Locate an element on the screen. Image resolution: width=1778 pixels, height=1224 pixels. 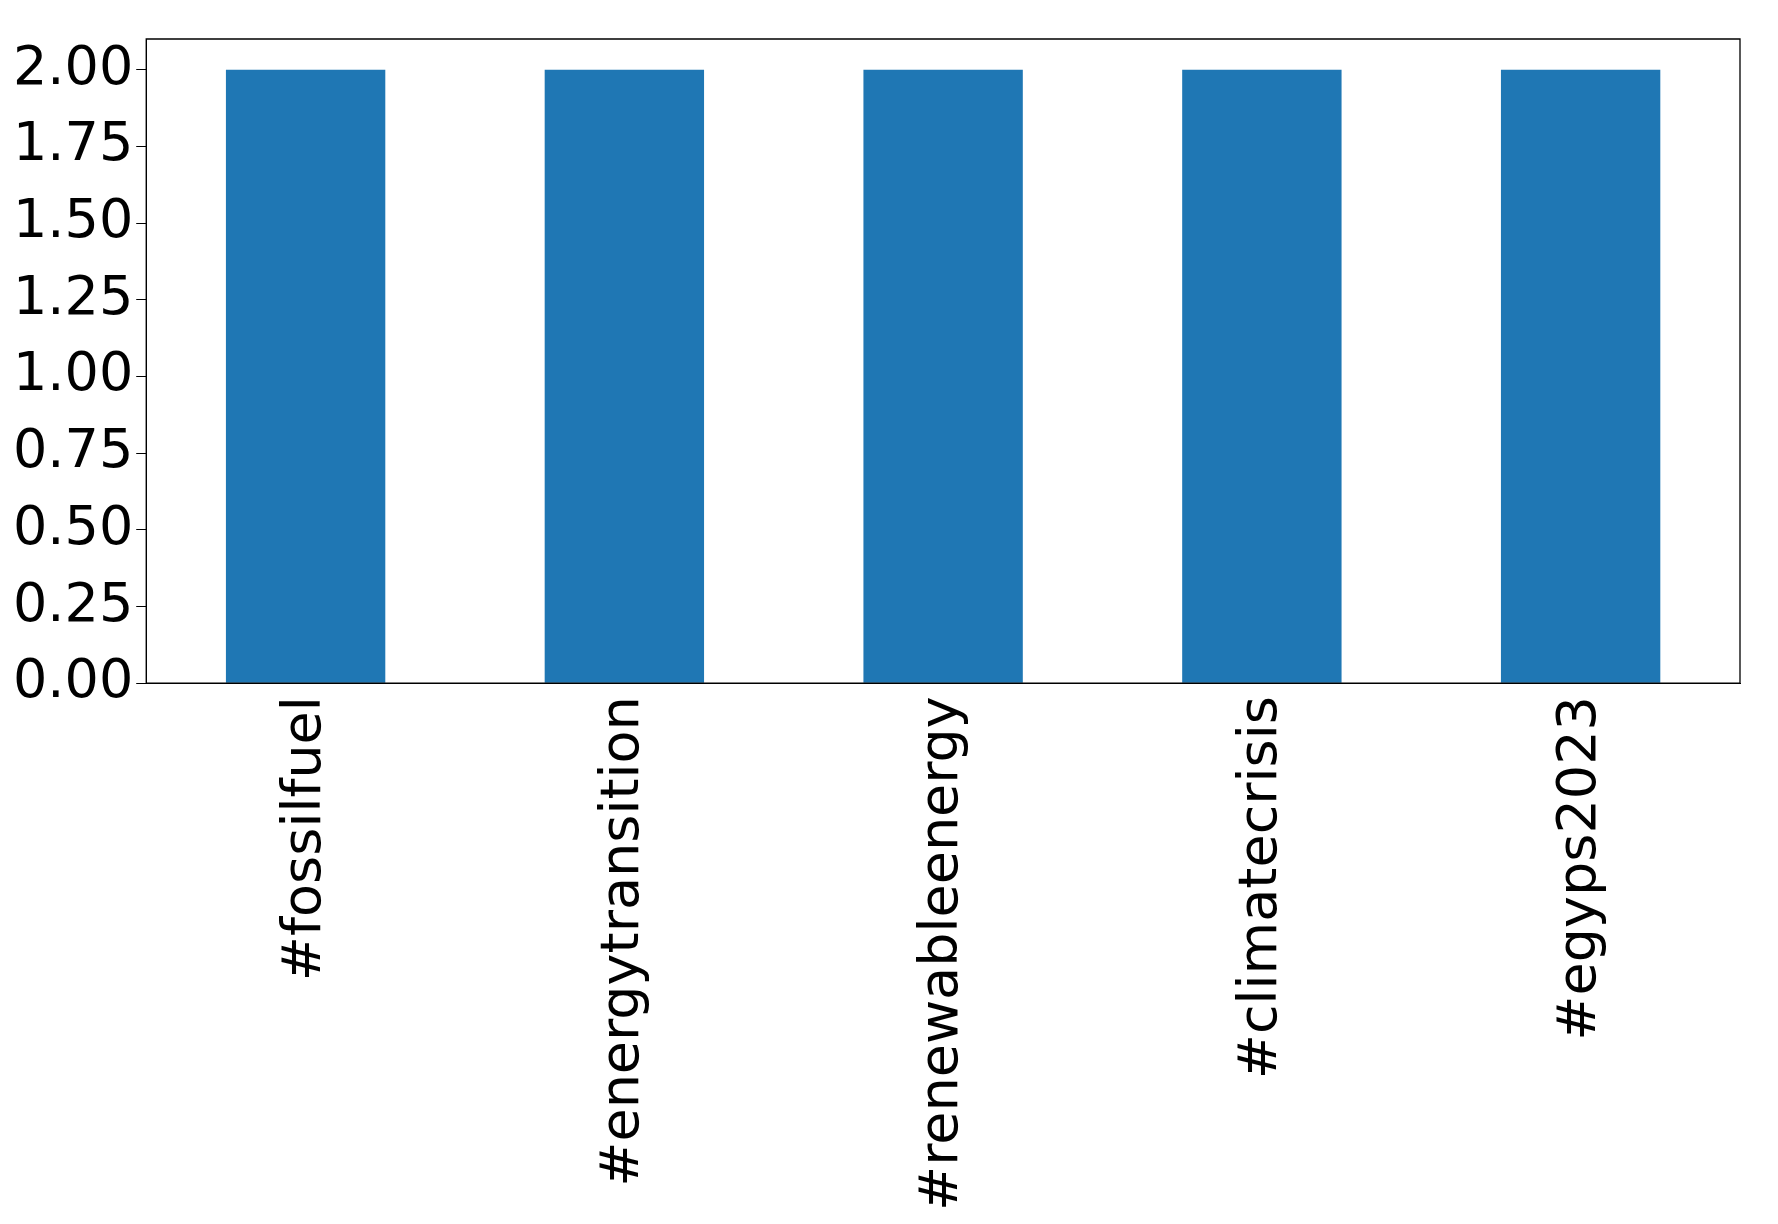
x-tick-label: #climatecrisis is located at coordinates (1257, 888).